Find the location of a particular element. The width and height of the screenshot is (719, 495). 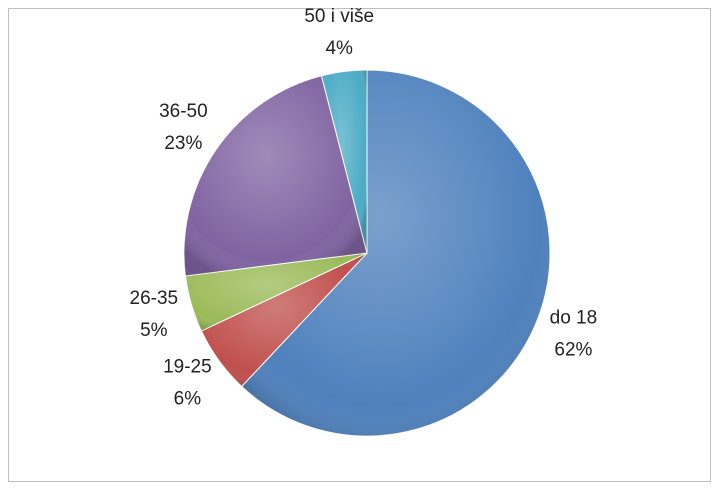

slice-value-label: 23% is located at coordinates (183, 143).